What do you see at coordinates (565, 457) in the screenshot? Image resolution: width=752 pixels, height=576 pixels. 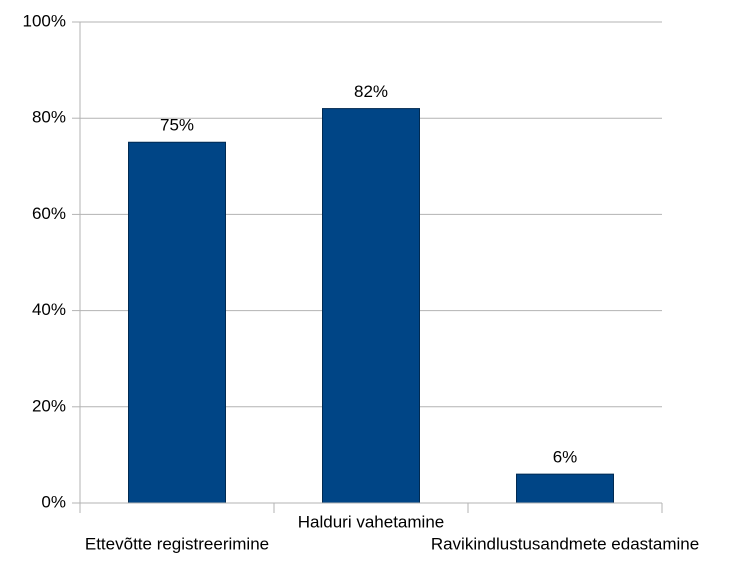 I see `data-label: 6%` at bounding box center [565, 457].